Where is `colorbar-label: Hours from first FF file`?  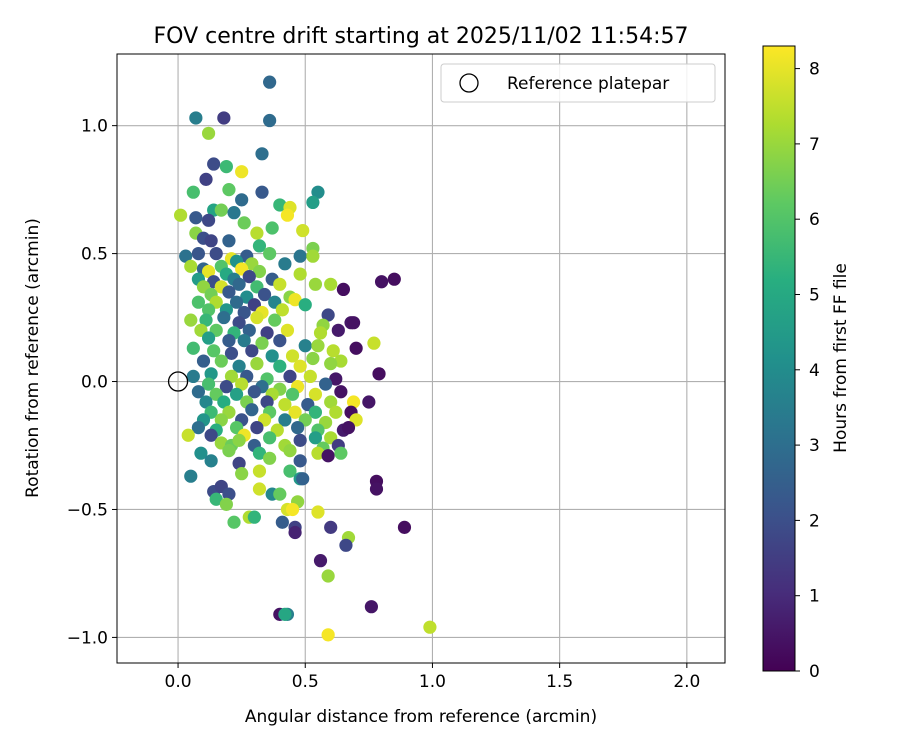
colorbar-label: Hours from first FF file is located at coordinates (841, 358).